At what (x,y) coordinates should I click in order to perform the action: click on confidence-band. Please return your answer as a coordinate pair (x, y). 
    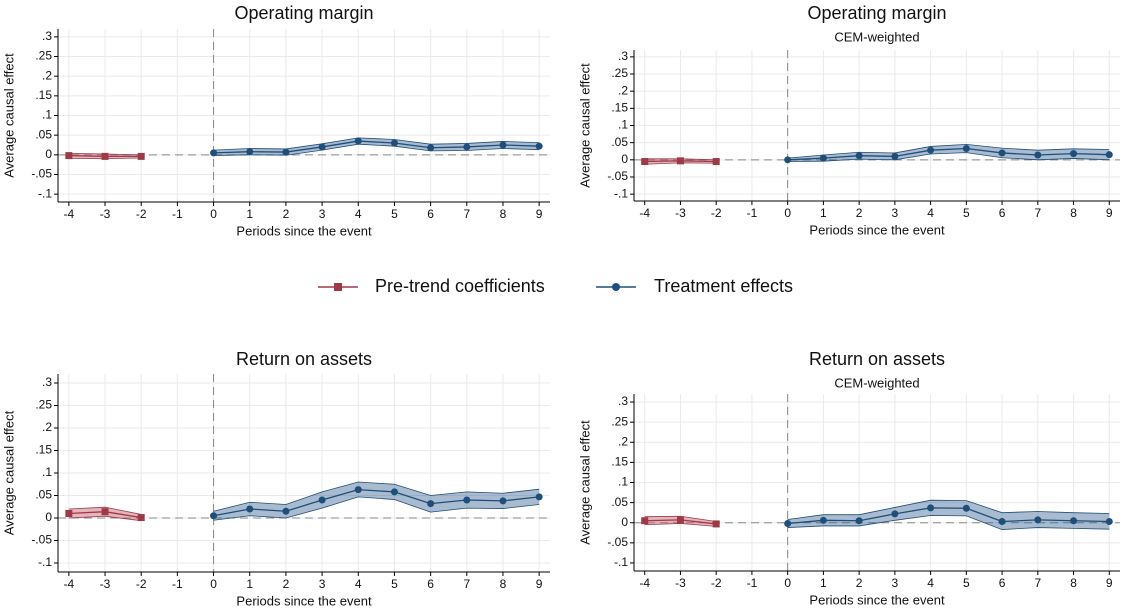
    Looking at the image, I should click on (231, 511).